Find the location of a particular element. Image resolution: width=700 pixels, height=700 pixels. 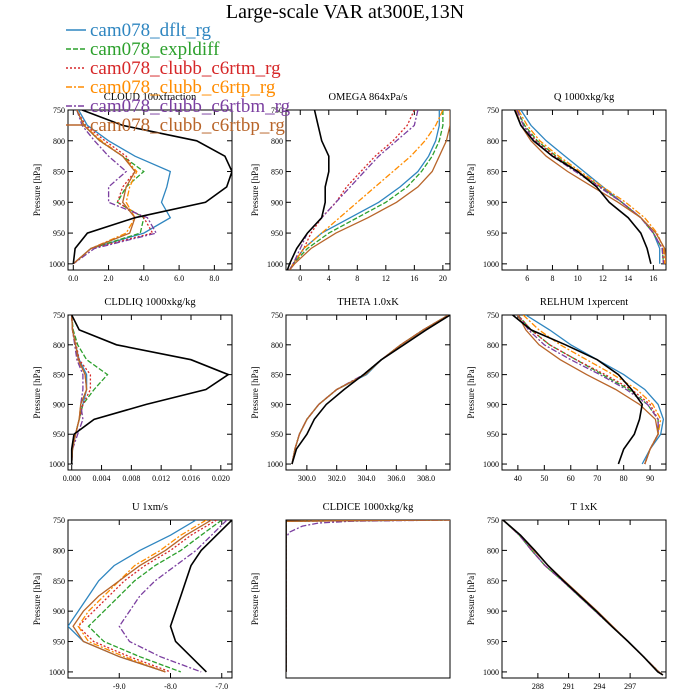

x-tick-label: 40 is located at coordinates (518, 478).